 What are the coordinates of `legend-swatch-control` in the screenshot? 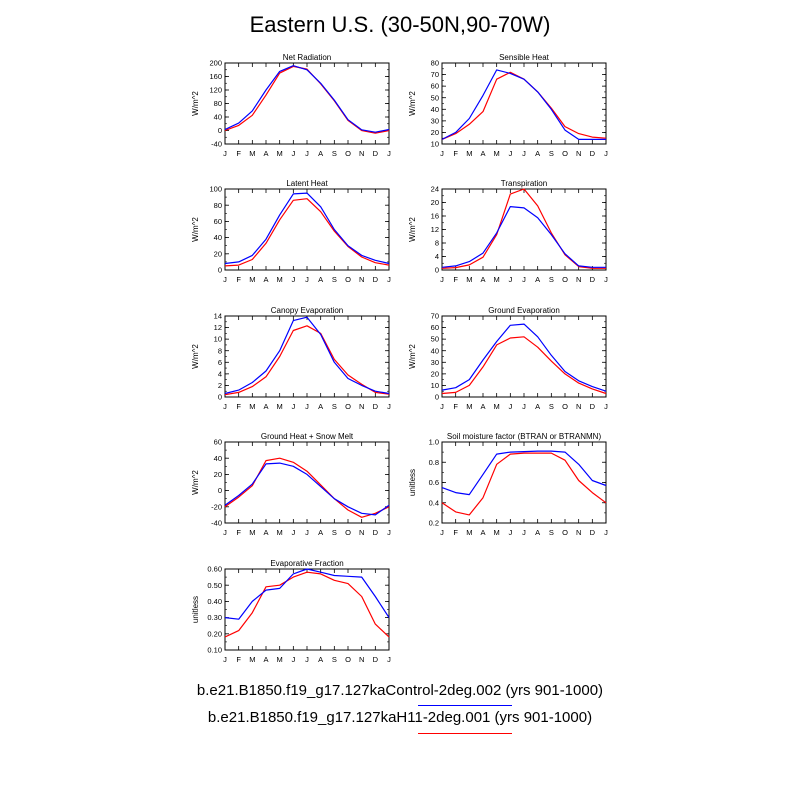 It's located at (465, 705).